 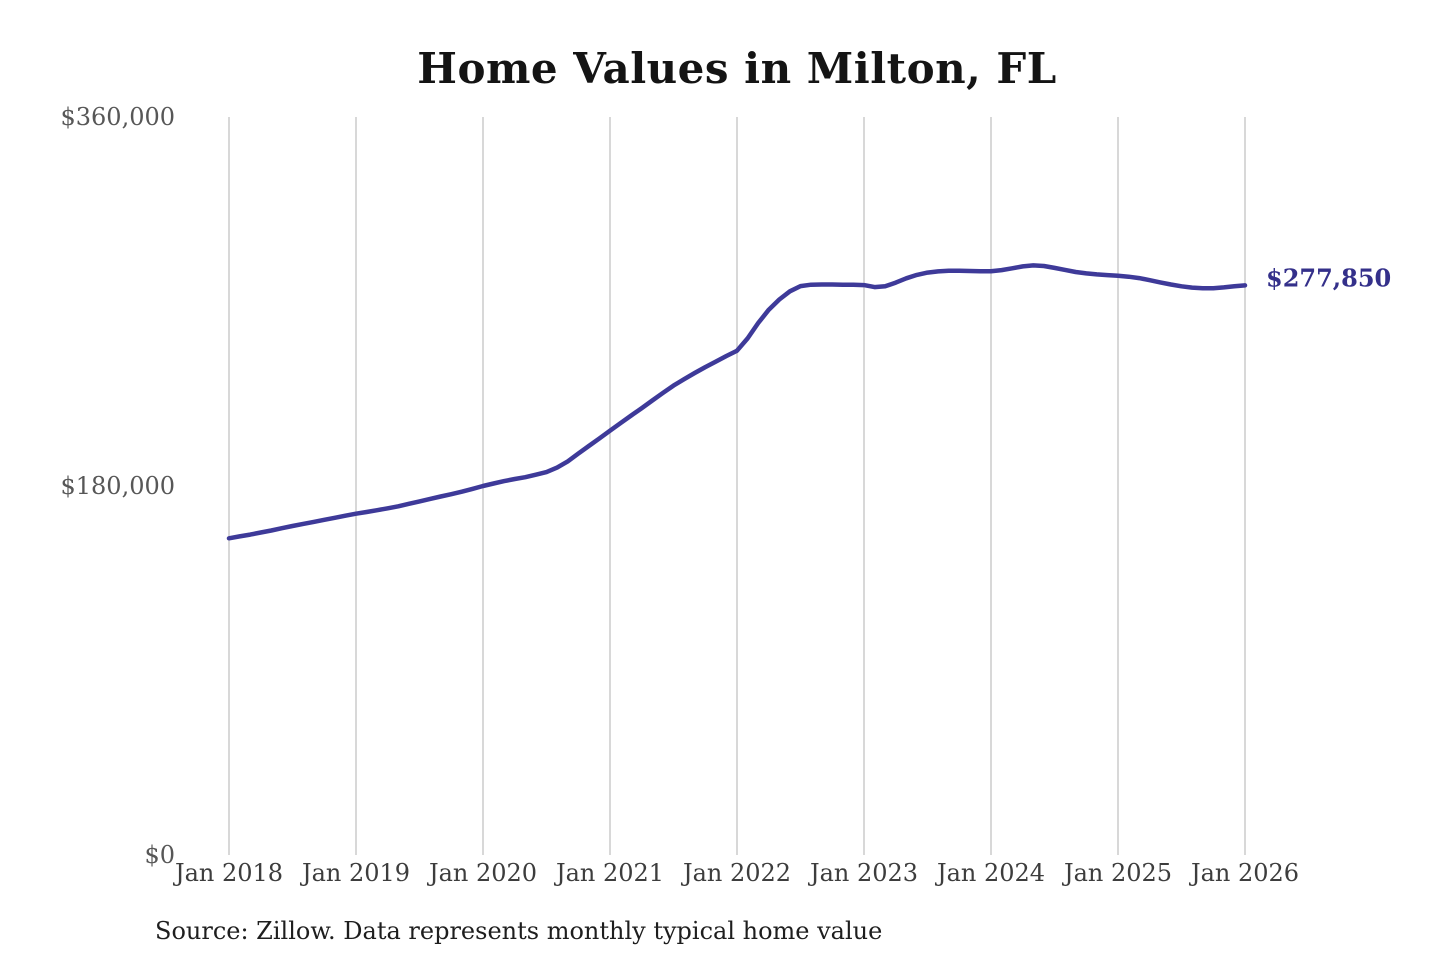 I want to click on x-tick-label: Jan 2024, so click(x=991, y=873).